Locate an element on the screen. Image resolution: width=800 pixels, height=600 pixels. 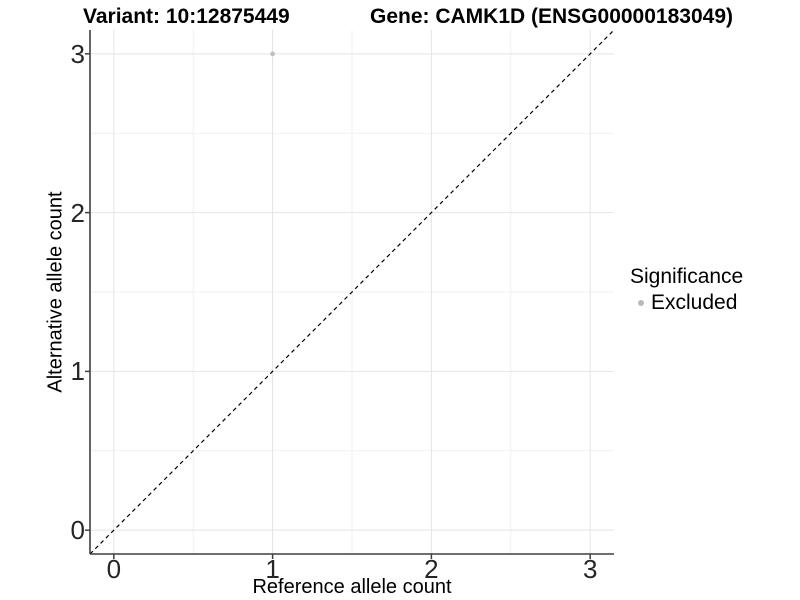
legend-item-label: Excluded is located at coordinates (694, 302).